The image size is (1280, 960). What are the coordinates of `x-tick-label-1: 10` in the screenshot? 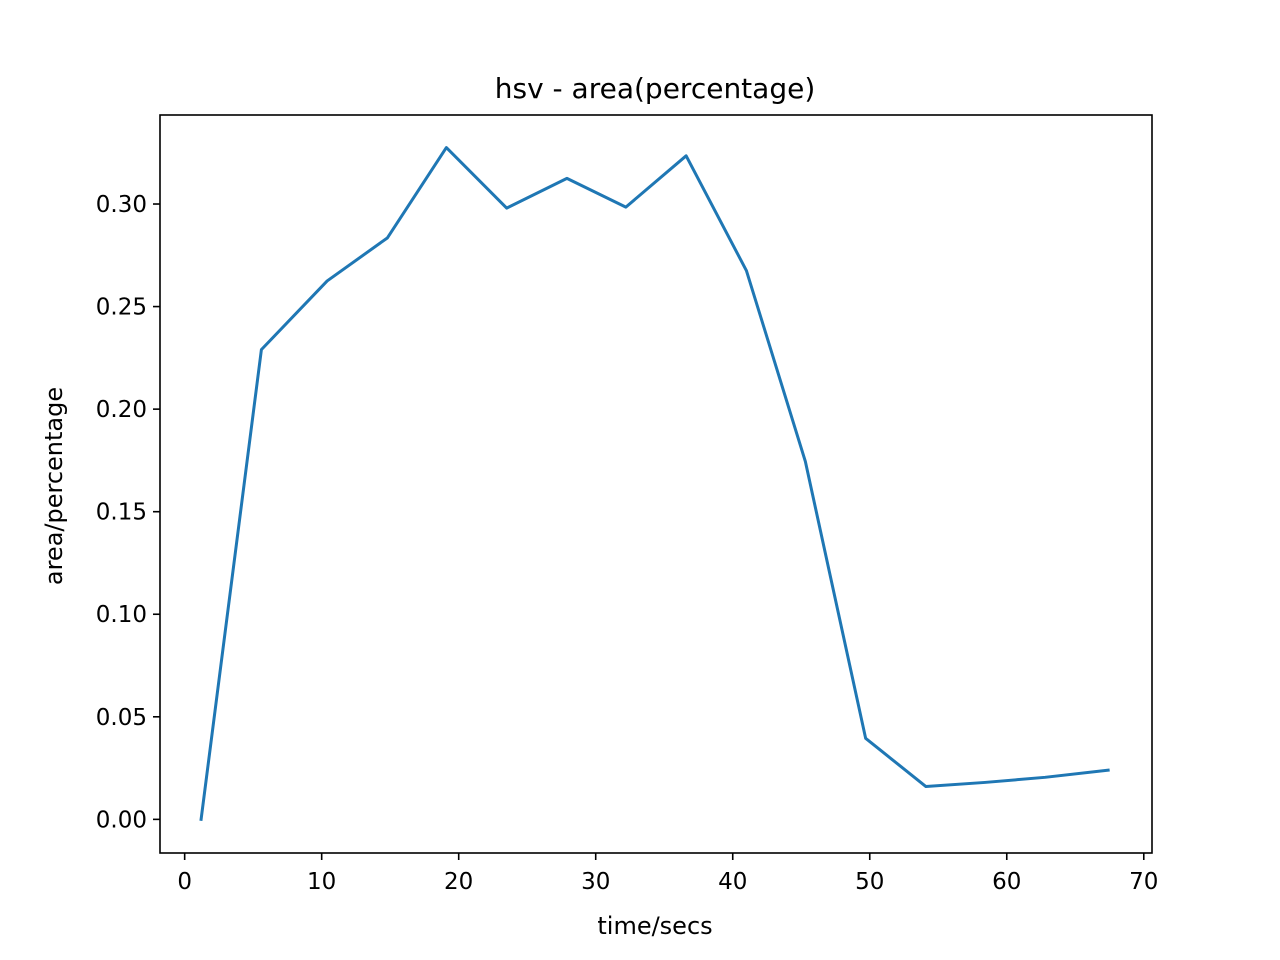 It's located at (321, 882).